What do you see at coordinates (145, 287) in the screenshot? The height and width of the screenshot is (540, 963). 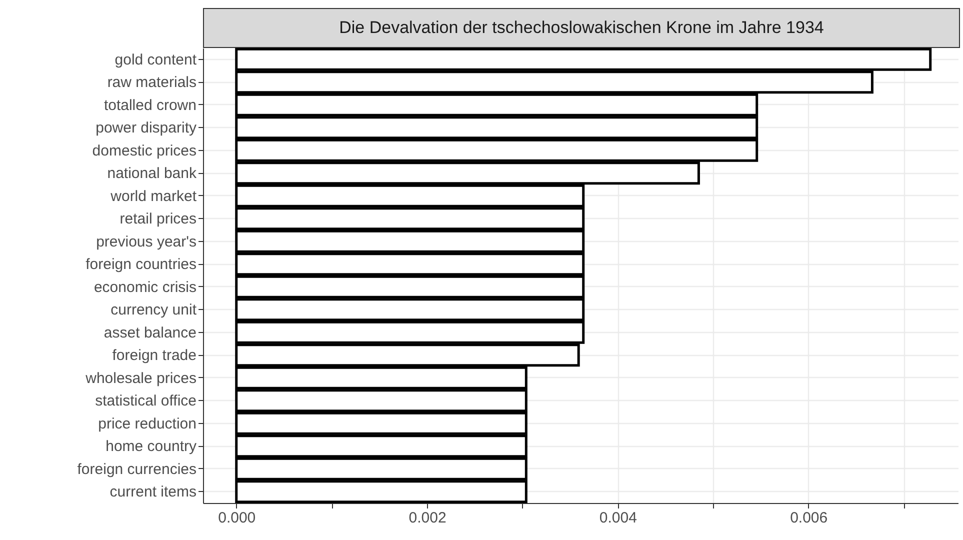 I see `y-tick-label: economic crisis` at bounding box center [145, 287].